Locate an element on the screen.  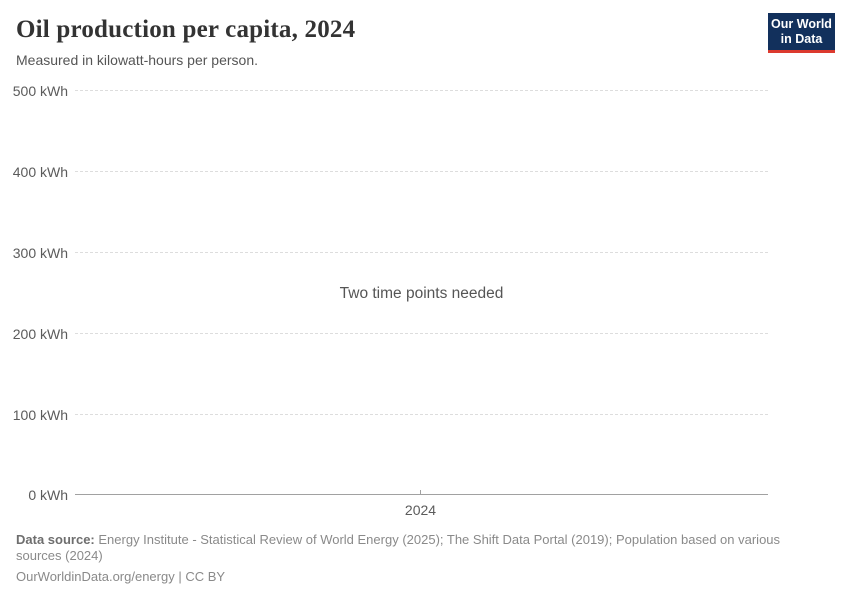
grid-row-200: 200 kWh is located at coordinates (425, 334).